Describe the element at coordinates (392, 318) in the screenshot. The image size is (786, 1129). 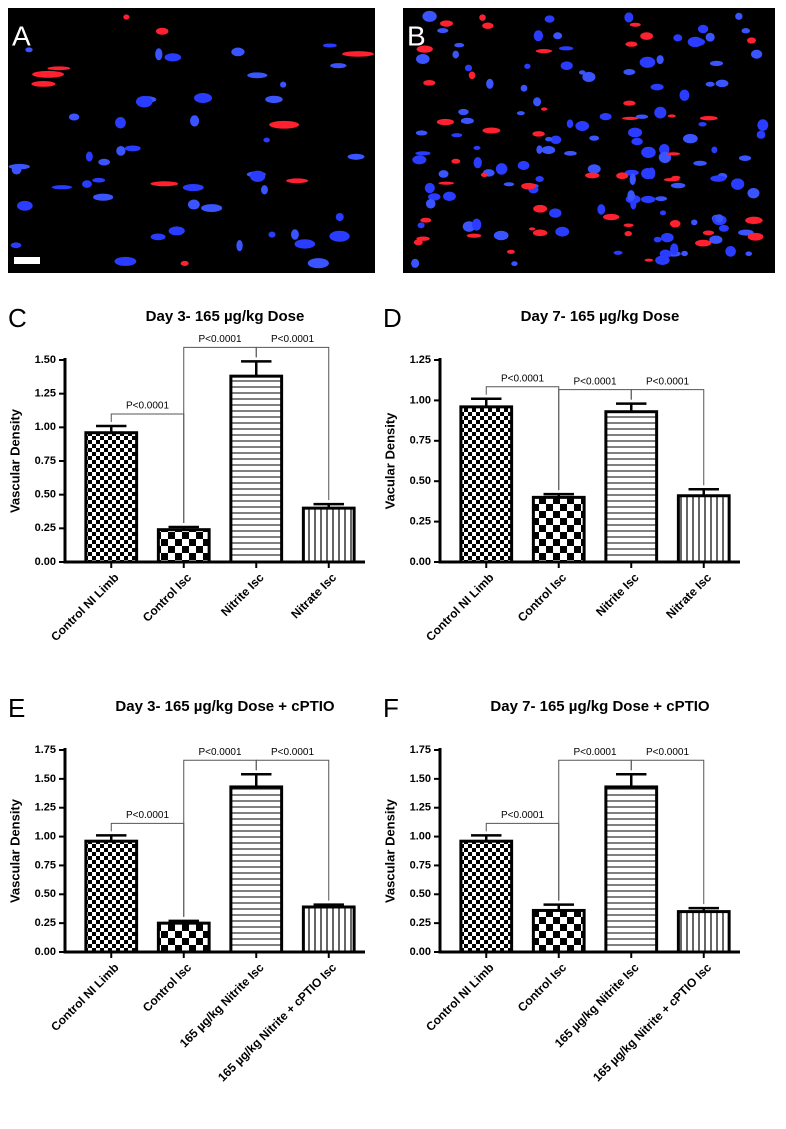
I see `panel-label: D` at that location.